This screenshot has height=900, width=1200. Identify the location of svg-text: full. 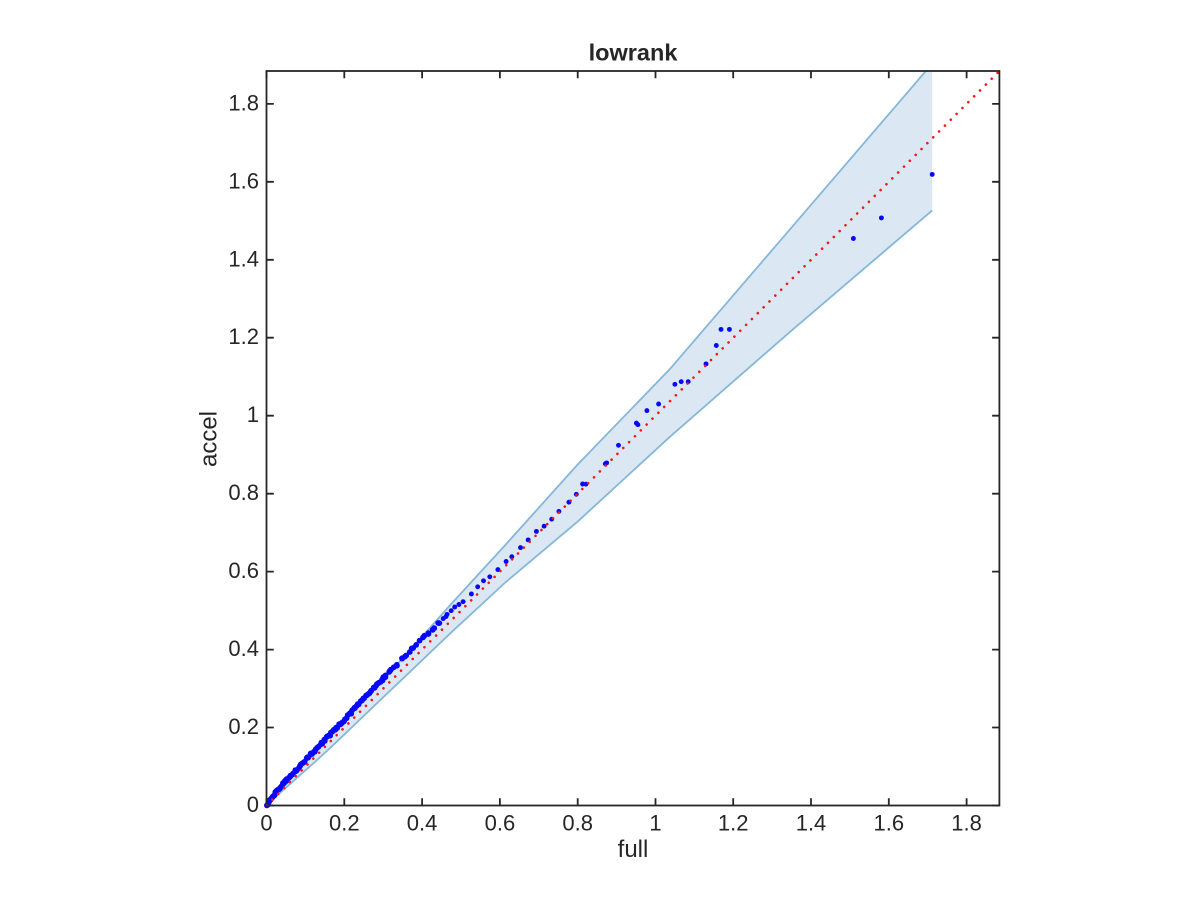
(633, 849).